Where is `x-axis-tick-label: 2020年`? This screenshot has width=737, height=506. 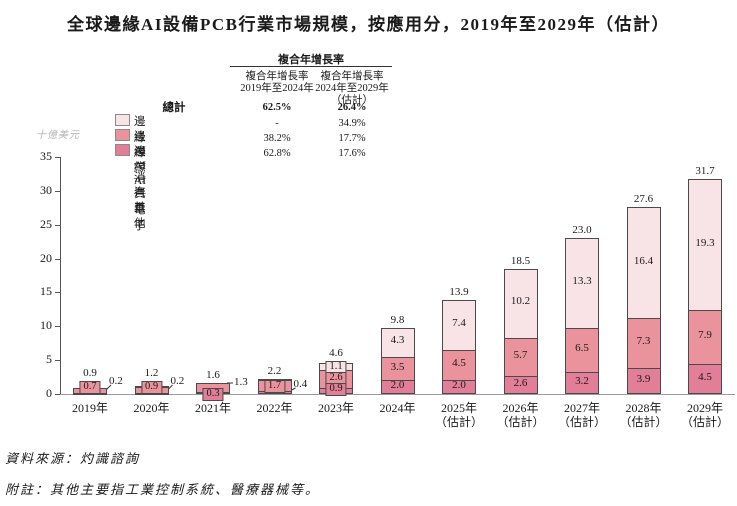 x-axis-tick-label: 2020年 is located at coordinates (151, 408).